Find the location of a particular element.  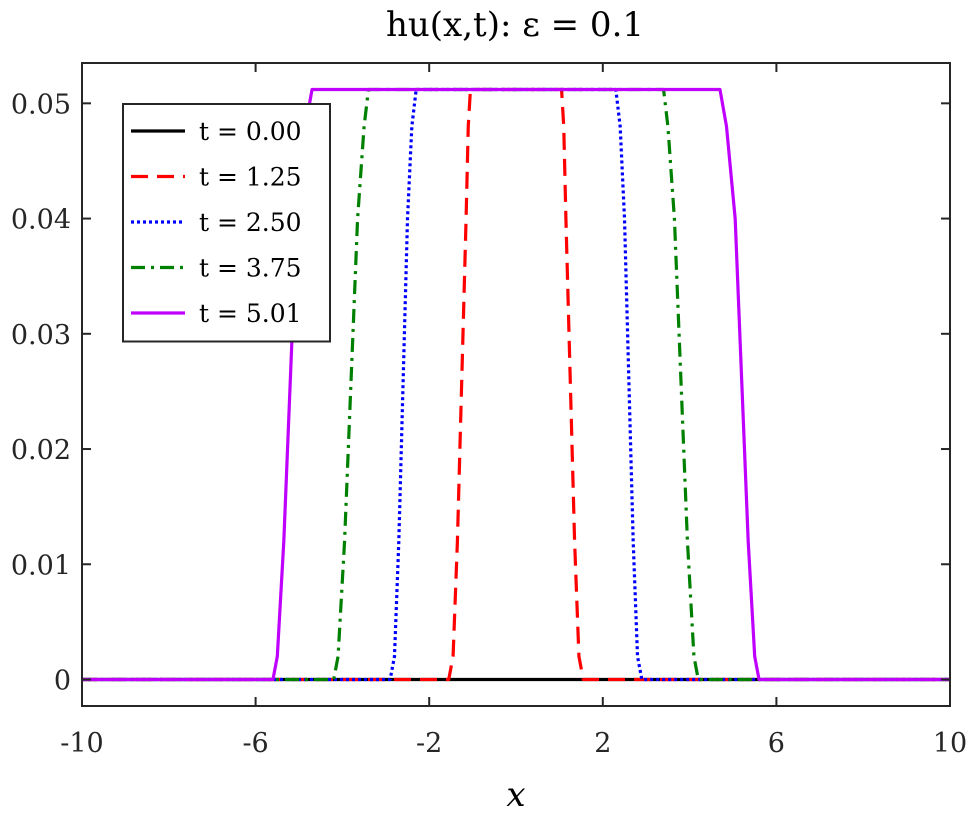

x-tick-label-5: 10 is located at coordinates (950, 743).